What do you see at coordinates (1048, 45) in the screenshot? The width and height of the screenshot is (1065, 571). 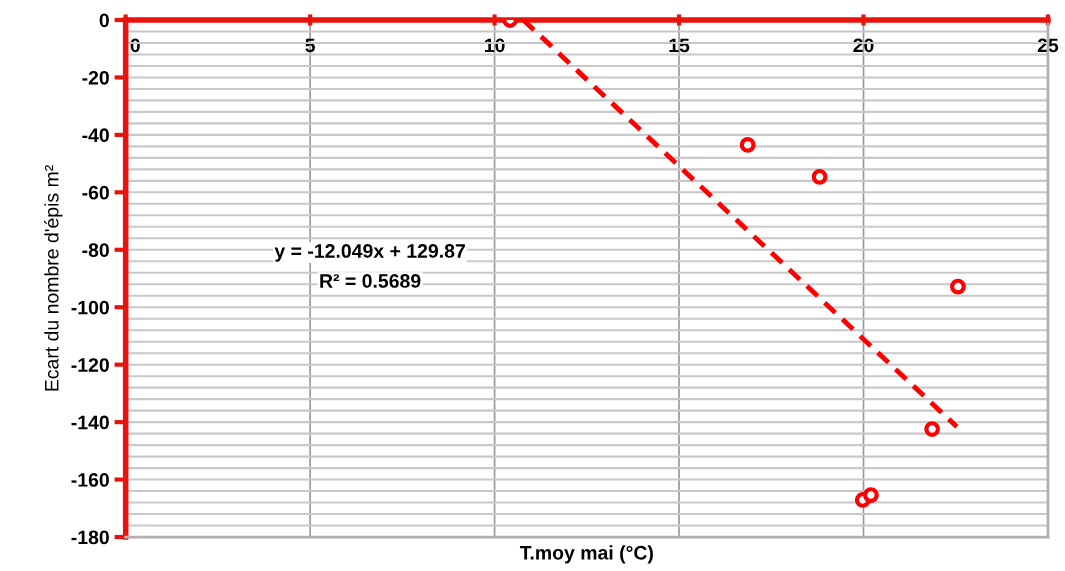 I see `x-tick-label: 25` at bounding box center [1048, 45].